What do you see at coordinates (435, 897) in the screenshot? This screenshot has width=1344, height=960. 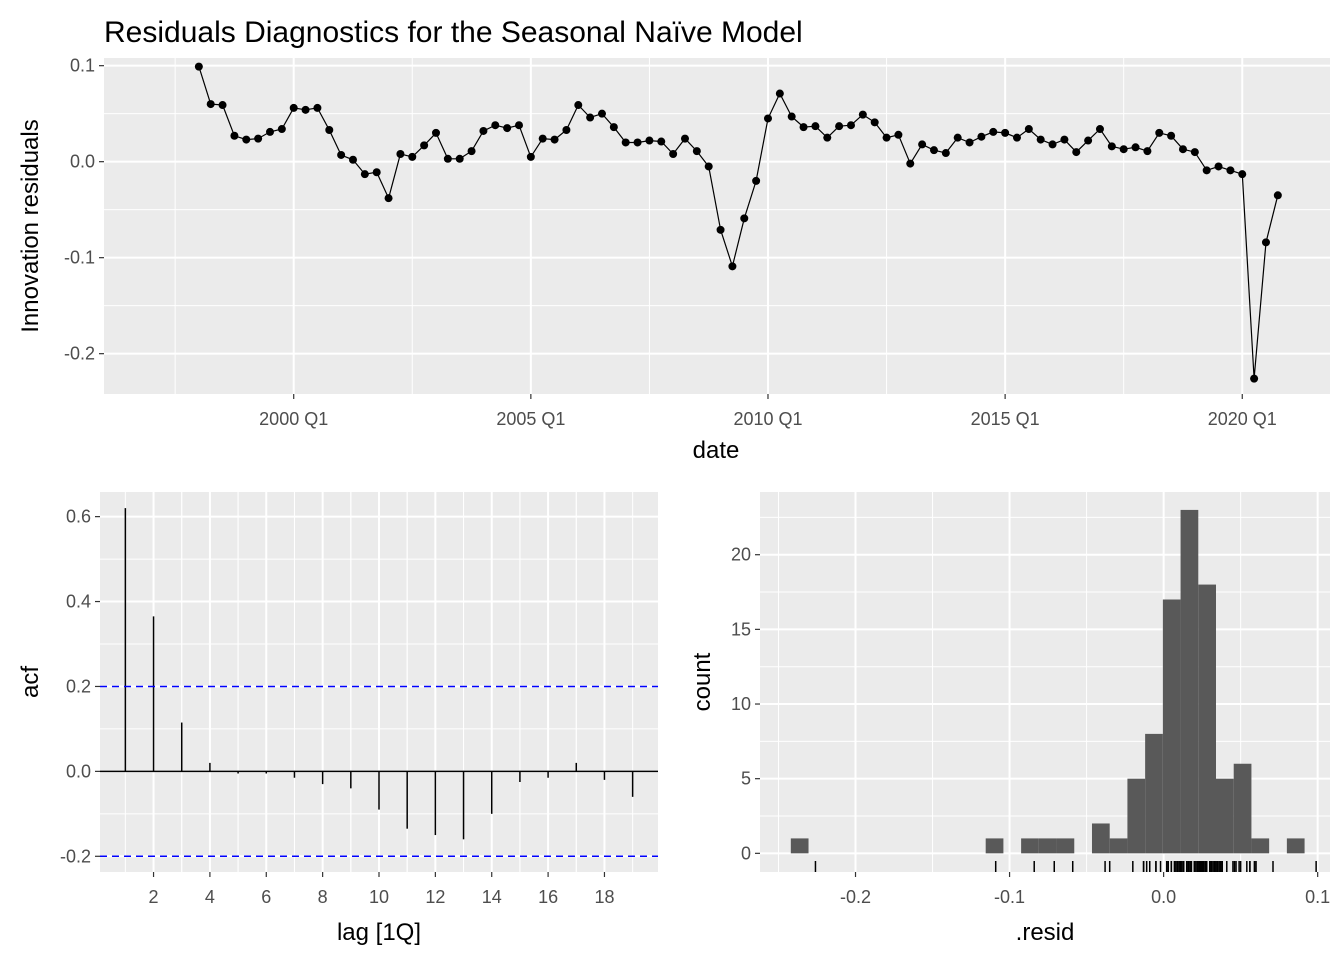 I see `acf-x-tick-label: 12` at bounding box center [435, 897].